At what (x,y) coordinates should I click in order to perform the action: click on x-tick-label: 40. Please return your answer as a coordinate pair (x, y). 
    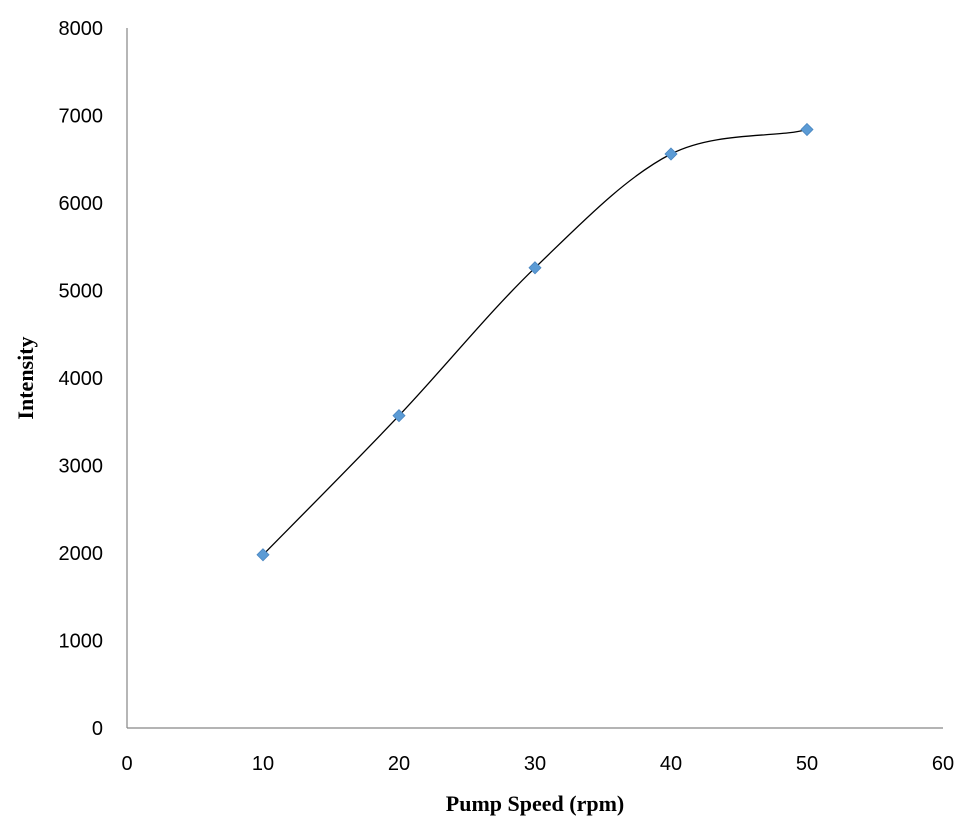
    Looking at the image, I should click on (671, 764).